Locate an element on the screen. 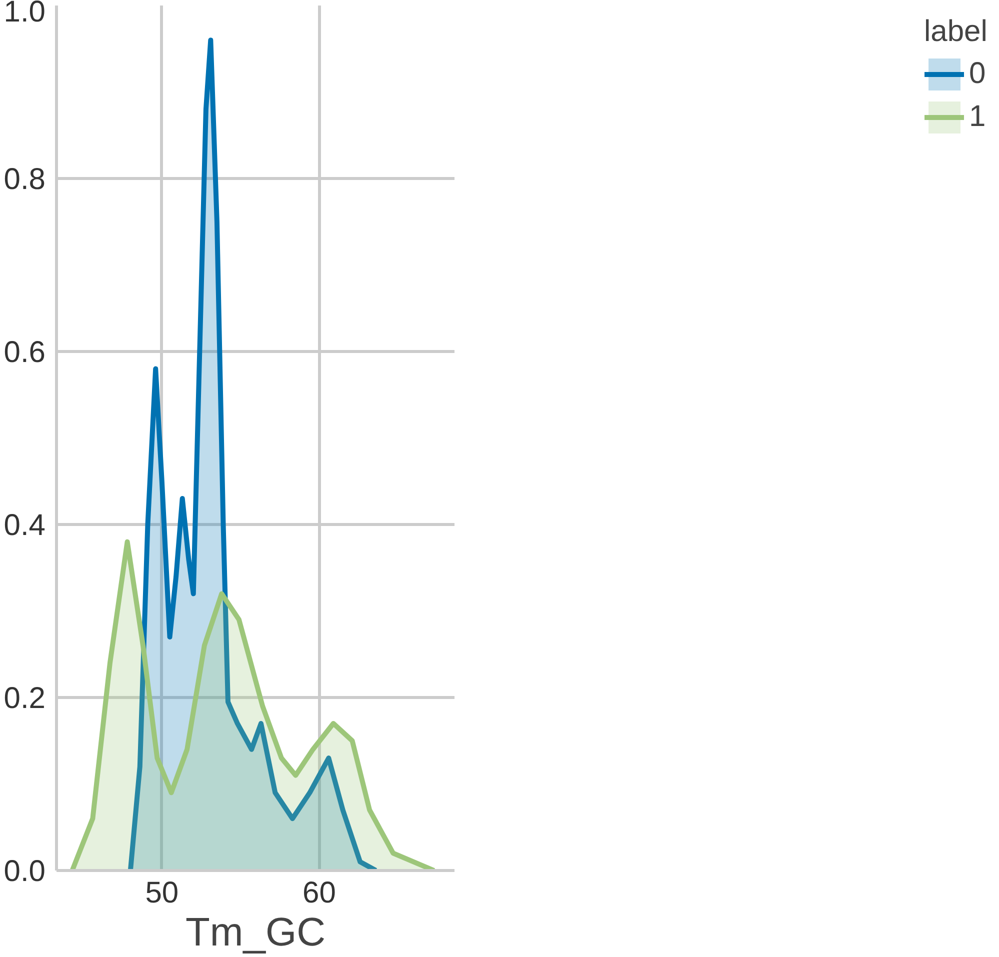 The height and width of the screenshot is (957, 999). x-axis-title: Tm_GC is located at coordinates (256, 932).